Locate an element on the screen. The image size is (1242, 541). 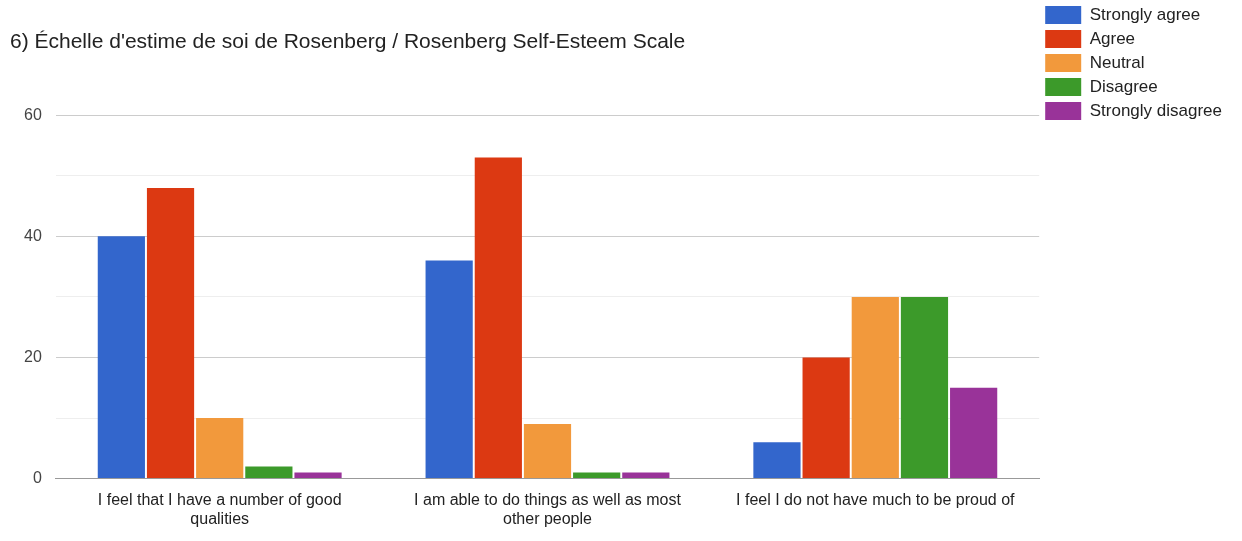
chart-title: 6) Échelle d'estime de soi de Rosenberg / Rosenberg Self-Esteem Scale is located at coordinates (348, 41).